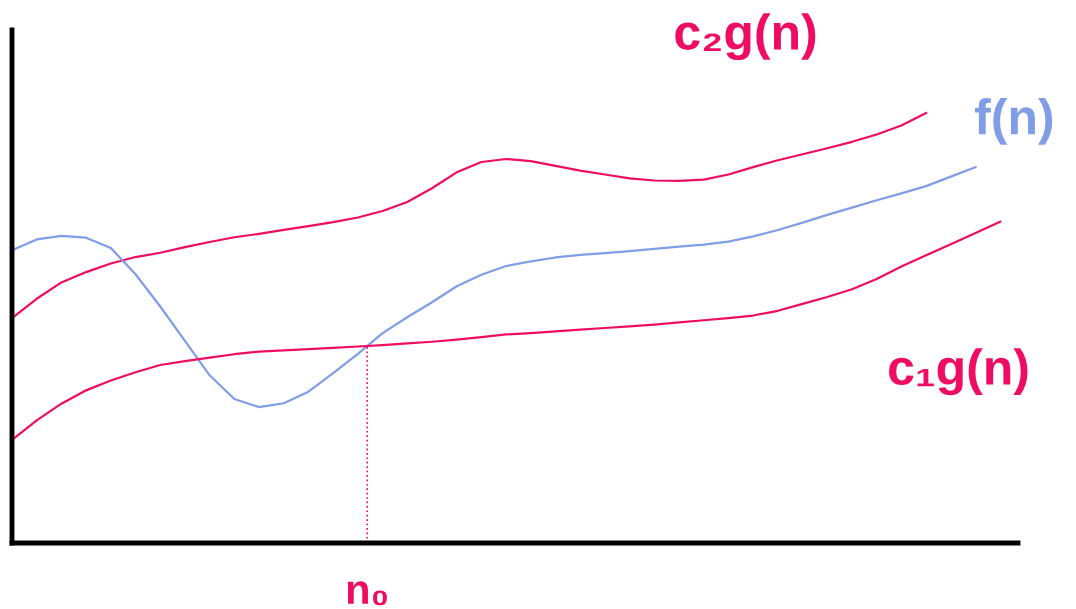  Describe the element at coordinates (958, 372) in the screenshot. I see `series-label: c₁g(n)` at that location.